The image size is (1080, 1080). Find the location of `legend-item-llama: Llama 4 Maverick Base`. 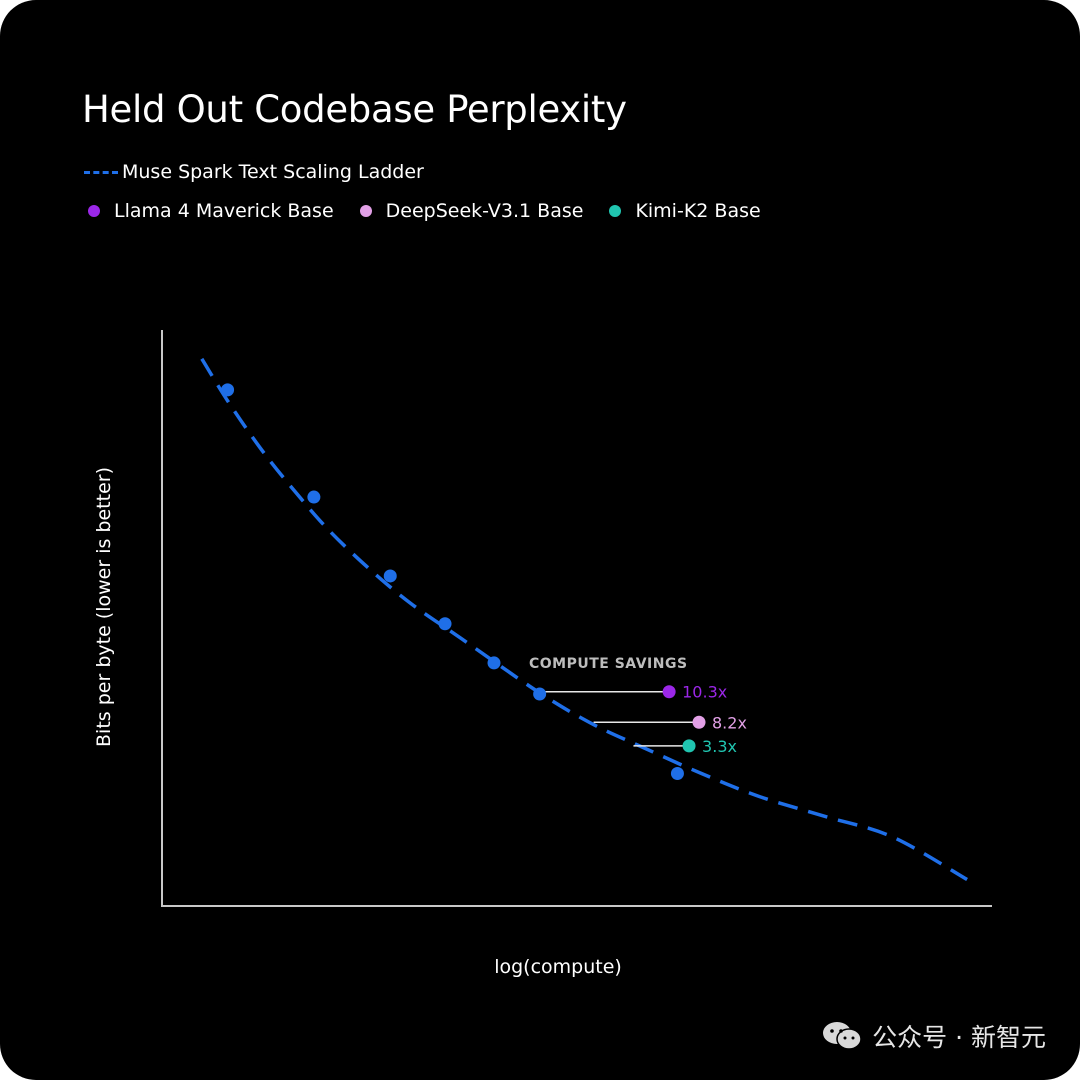

legend-item-llama: Llama 4 Maverick Base is located at coordinates (209, 211).